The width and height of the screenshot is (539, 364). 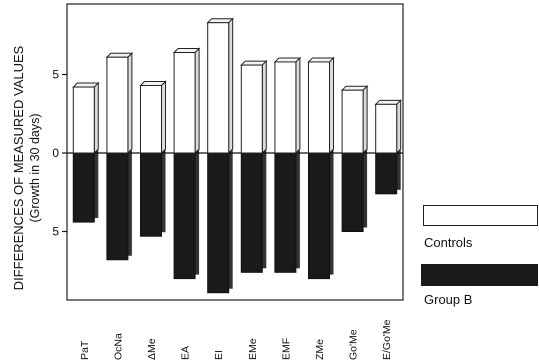 I want to click on y-axis-label-line1: DIFFERENCES OF MEASURED VALUES, so click(x=18, y=167).